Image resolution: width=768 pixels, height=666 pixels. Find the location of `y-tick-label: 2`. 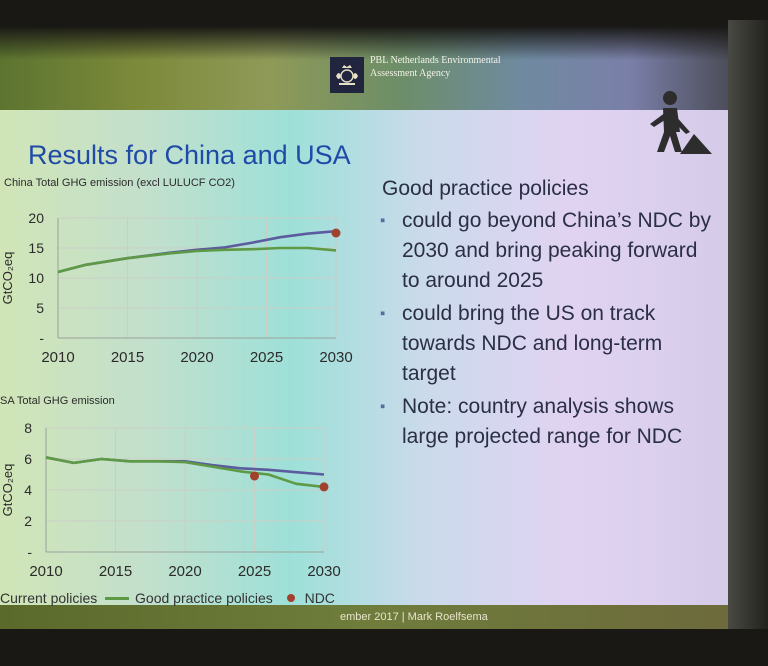

y-tick-label: 2 is located at coordinates (28, 521).